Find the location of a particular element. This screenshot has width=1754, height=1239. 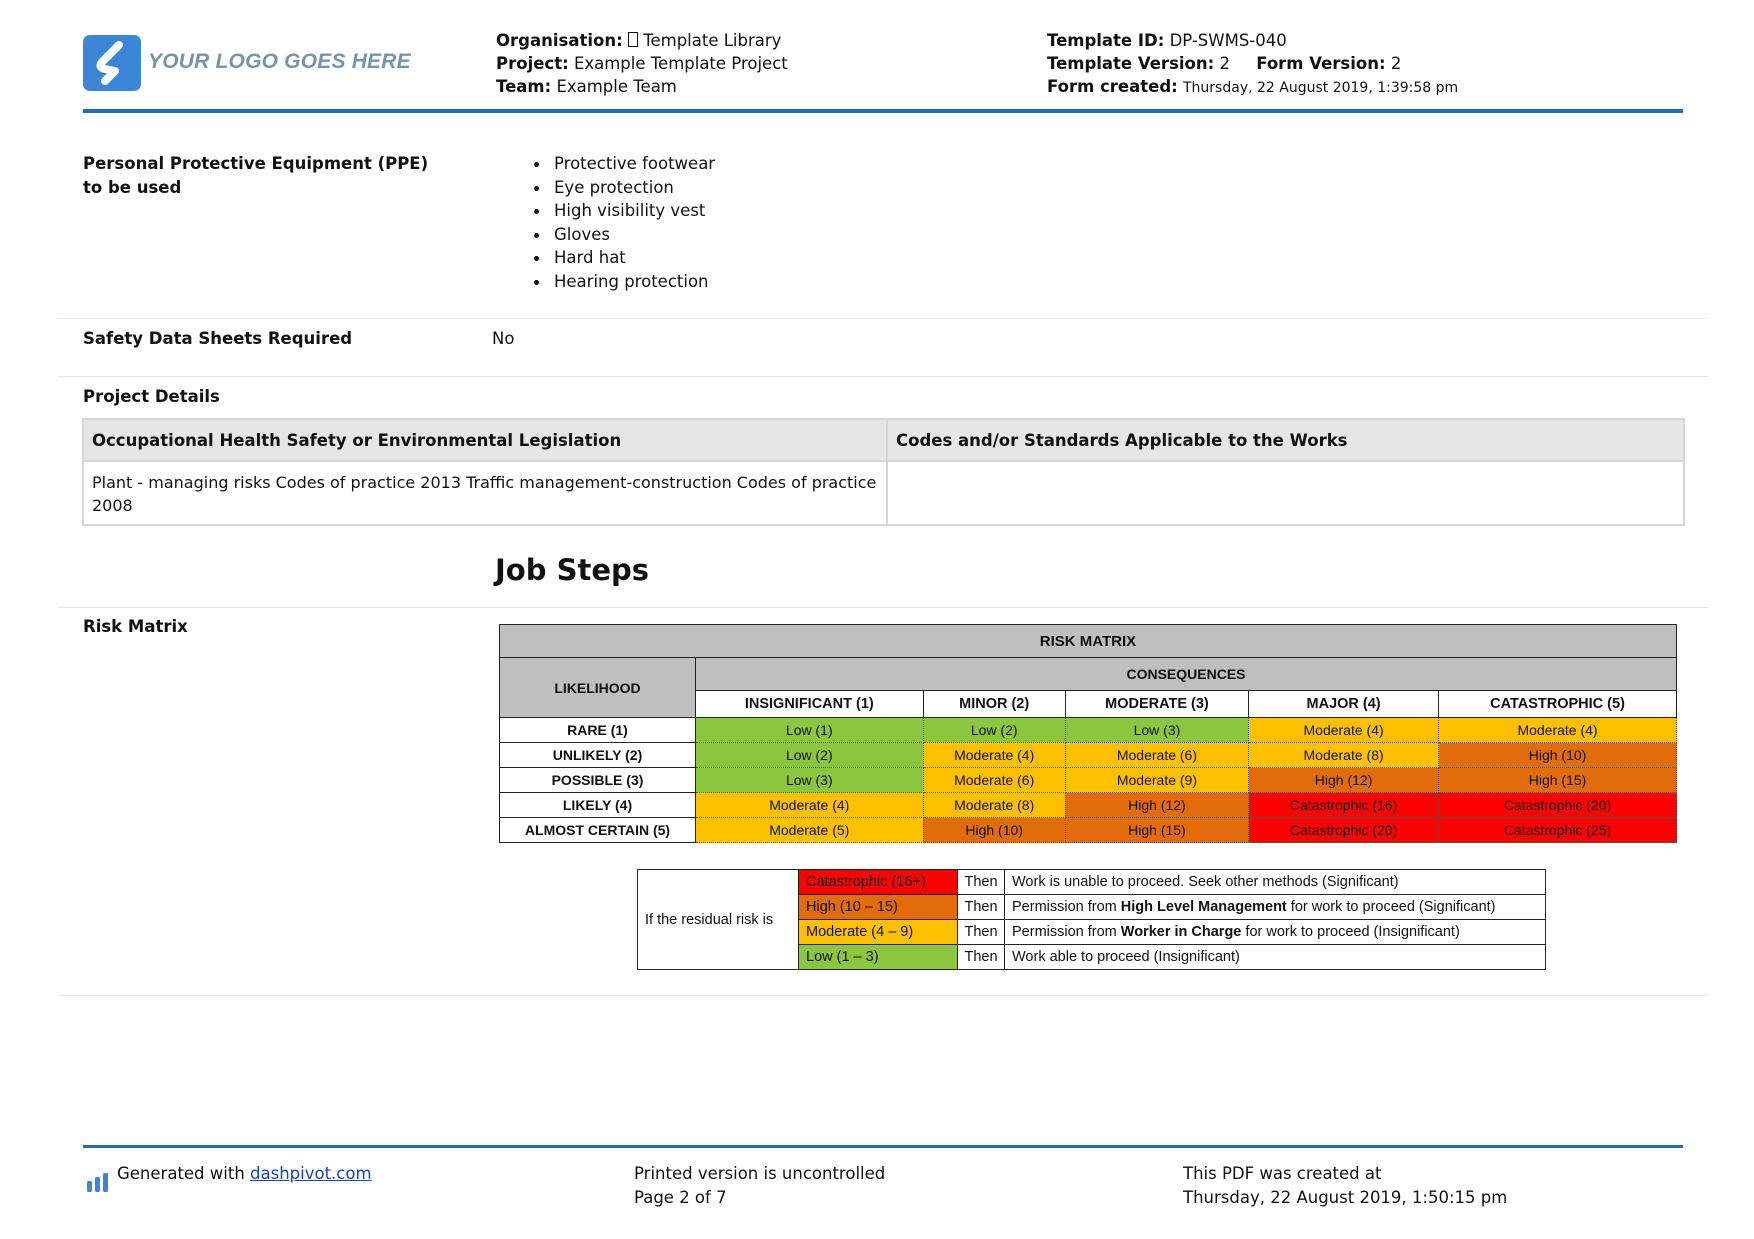

consequences-header: CONSEQUENCES is located at coordinates (1186, 674).